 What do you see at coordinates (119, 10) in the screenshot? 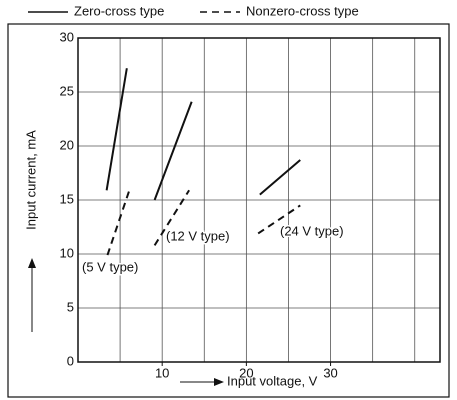
I see `legend-label: Zero-cross type` at bounding box center [119, 10].